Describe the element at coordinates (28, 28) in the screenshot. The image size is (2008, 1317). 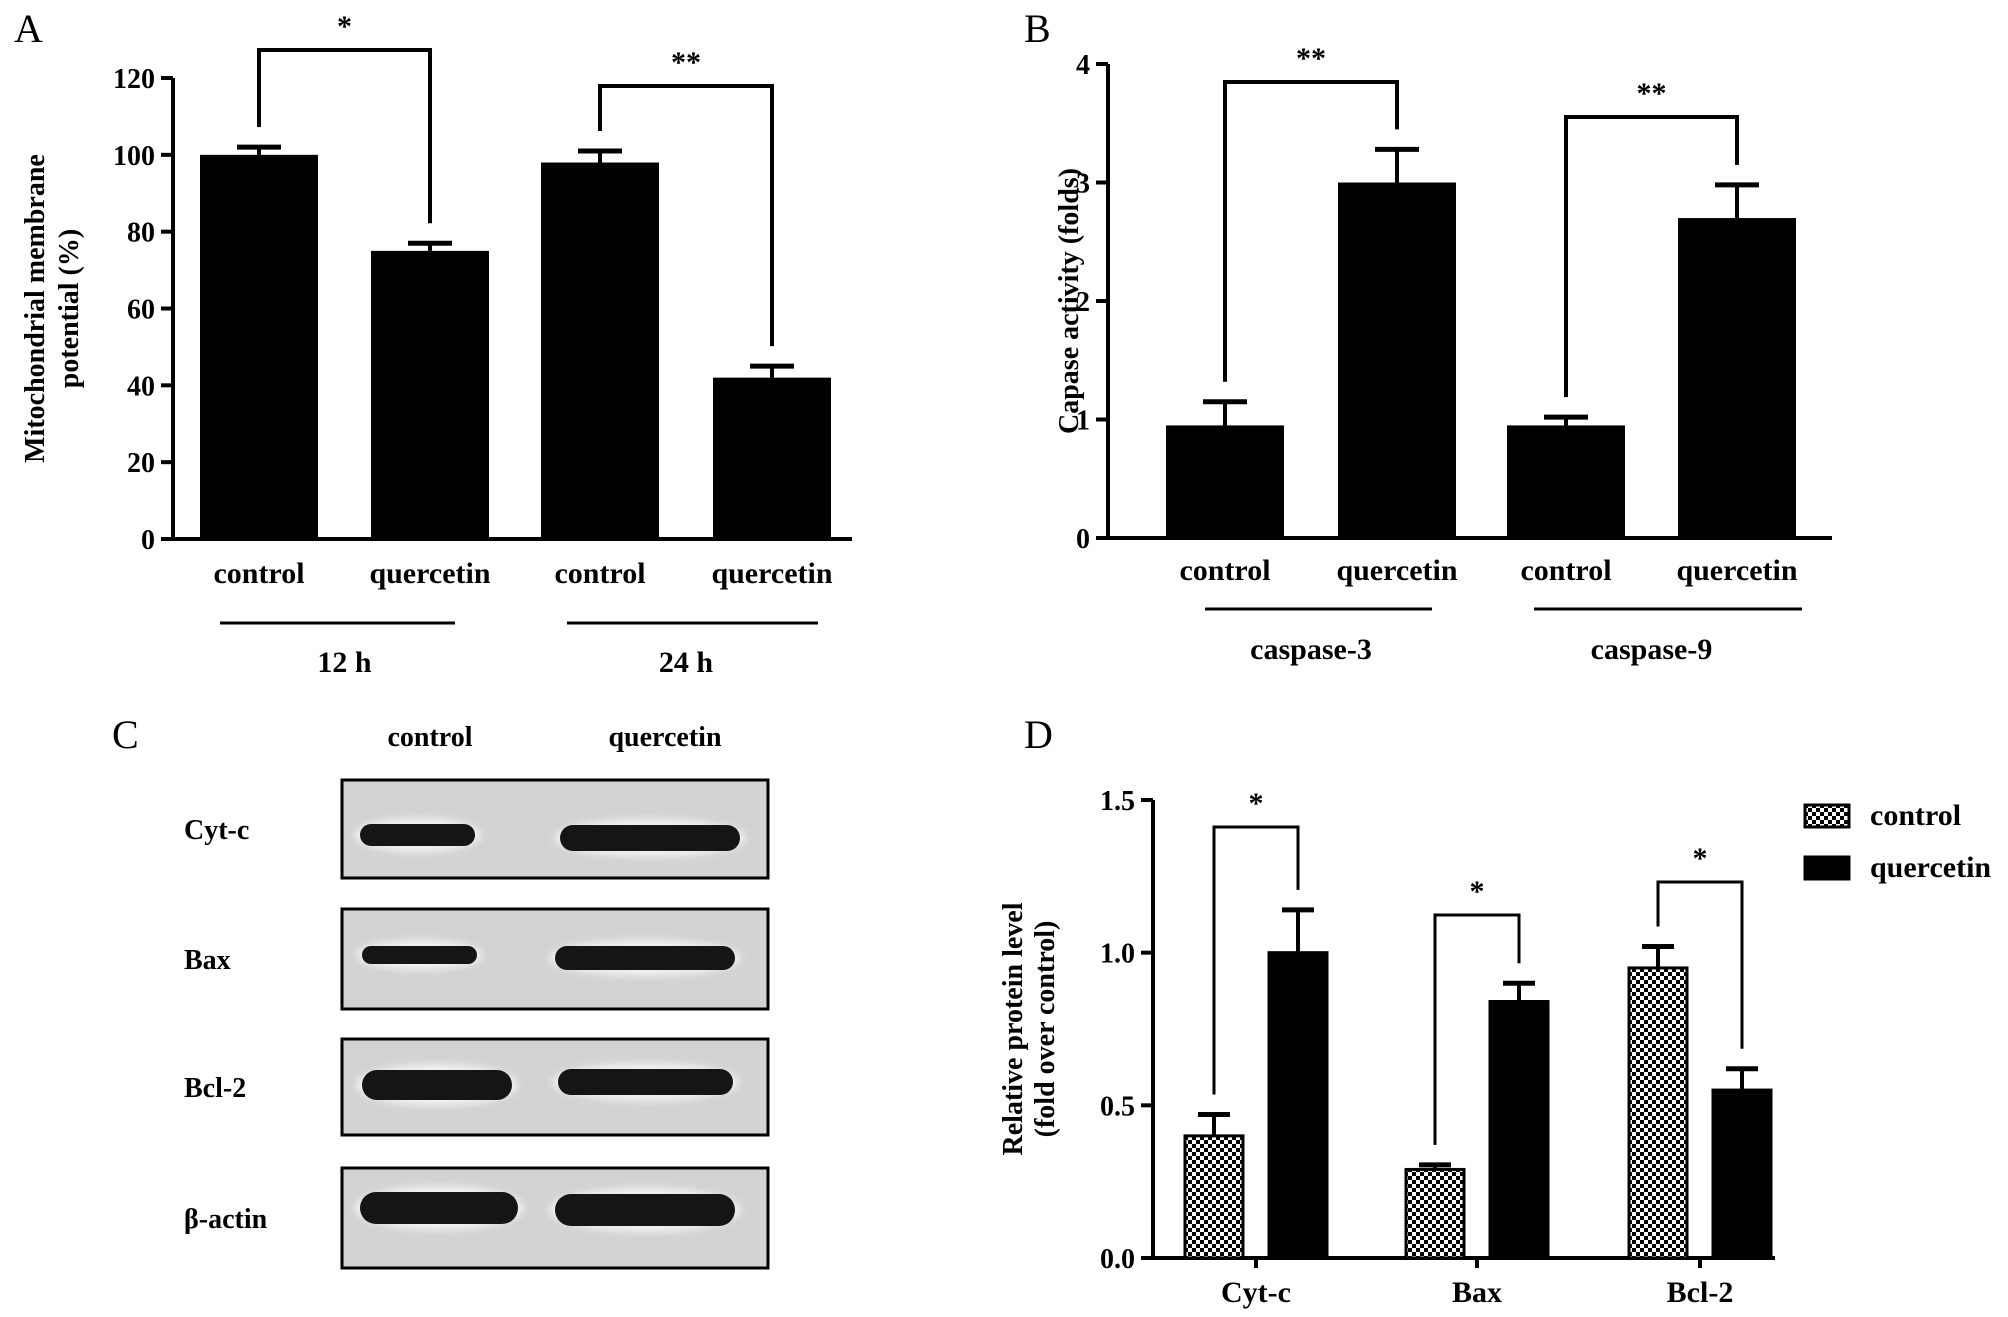
I see `panel-letter-a: A` at that location.